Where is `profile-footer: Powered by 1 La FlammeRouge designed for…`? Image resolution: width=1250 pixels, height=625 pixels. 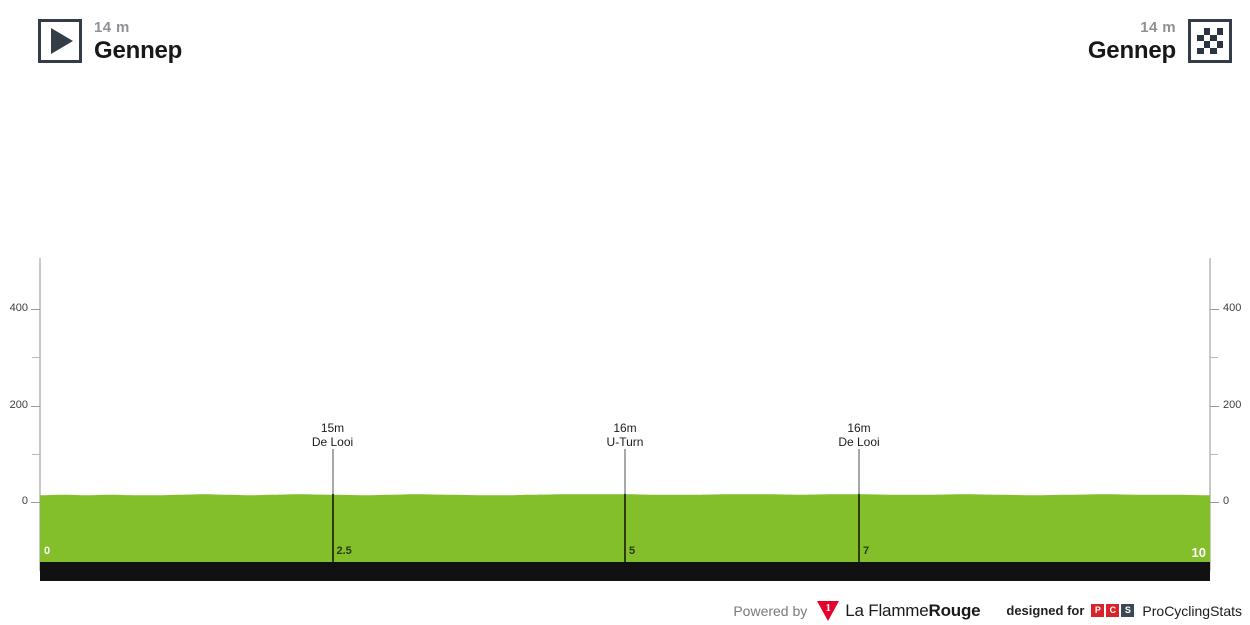 profile-footer: Powered by 1 La FlammeRouge designed for… is located at coordinates (625, 610).